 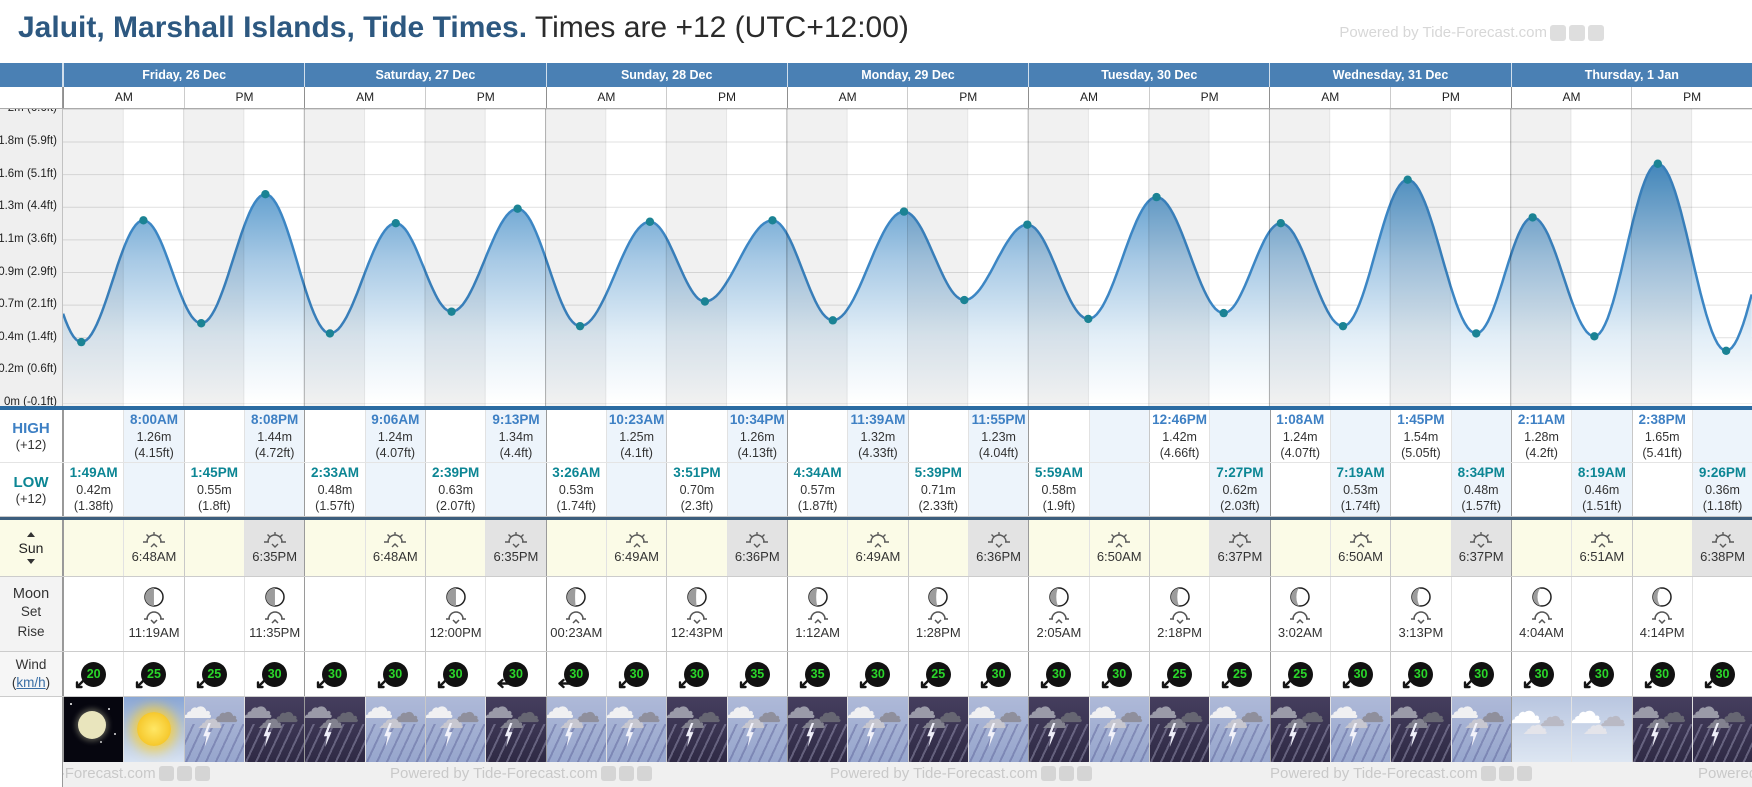 I want to click on wind-cell: 25, so click(x=213, y=674).